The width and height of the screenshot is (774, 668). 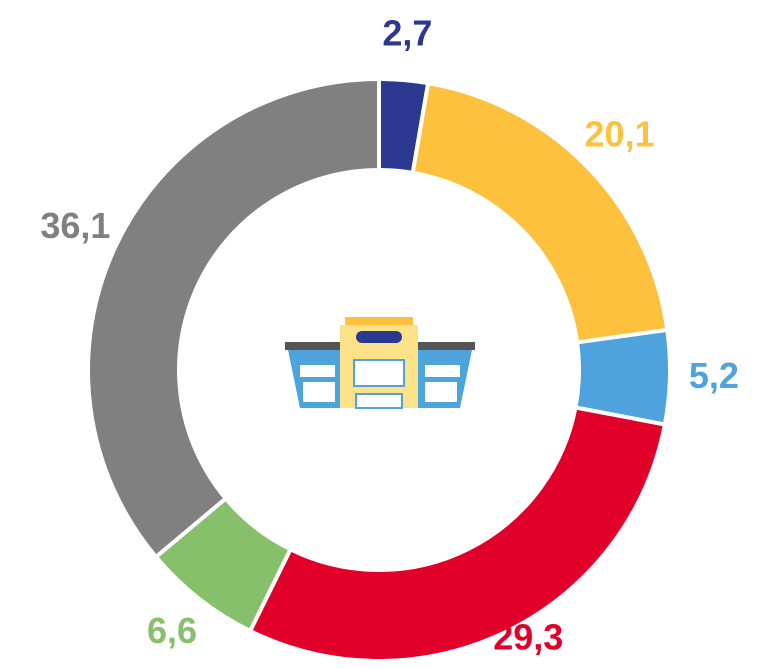 What do you see at coordinates (620, 133) in the screenshot?
I see `data-label: 20,1` at bounding box center [620, 133].